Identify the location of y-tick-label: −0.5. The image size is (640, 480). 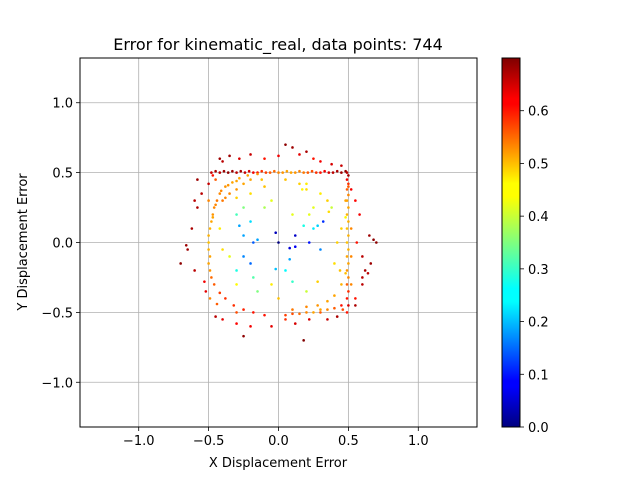
(57, 313).